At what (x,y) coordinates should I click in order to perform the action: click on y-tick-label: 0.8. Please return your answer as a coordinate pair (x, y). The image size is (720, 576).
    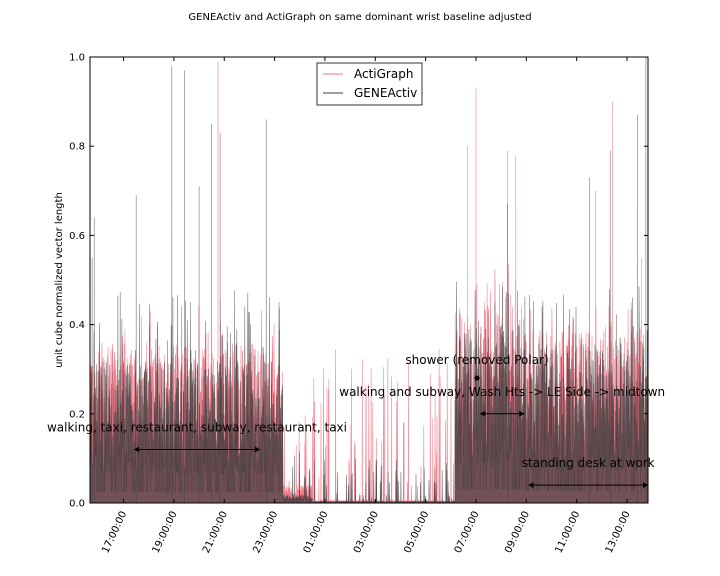
    Looking at the image, I should click on (77, 147).